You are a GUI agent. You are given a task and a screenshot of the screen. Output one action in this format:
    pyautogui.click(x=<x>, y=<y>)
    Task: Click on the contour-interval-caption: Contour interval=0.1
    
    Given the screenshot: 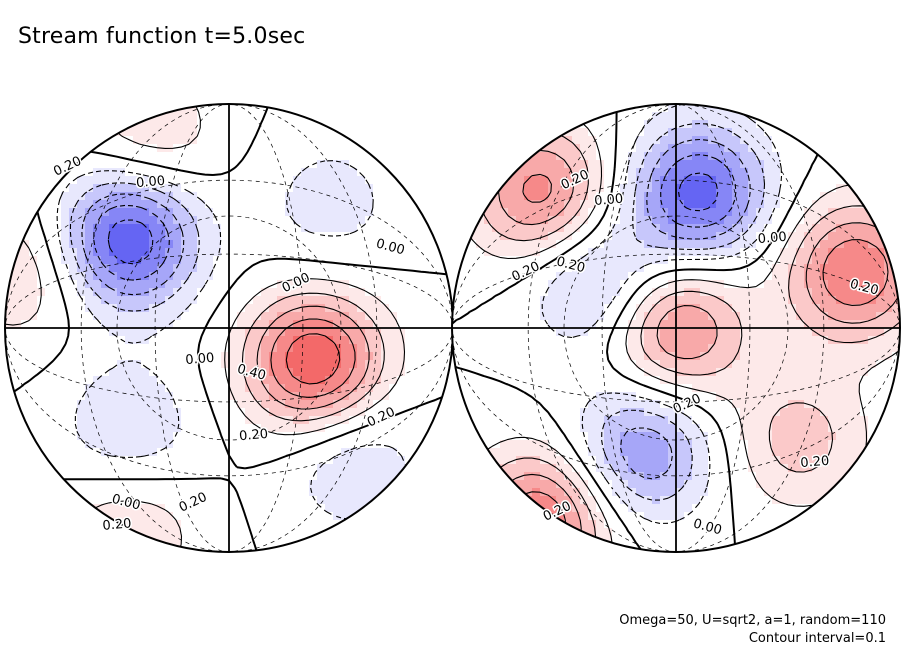 What is the action you would take?
    pyautogui.click(x=817, y=638)
    